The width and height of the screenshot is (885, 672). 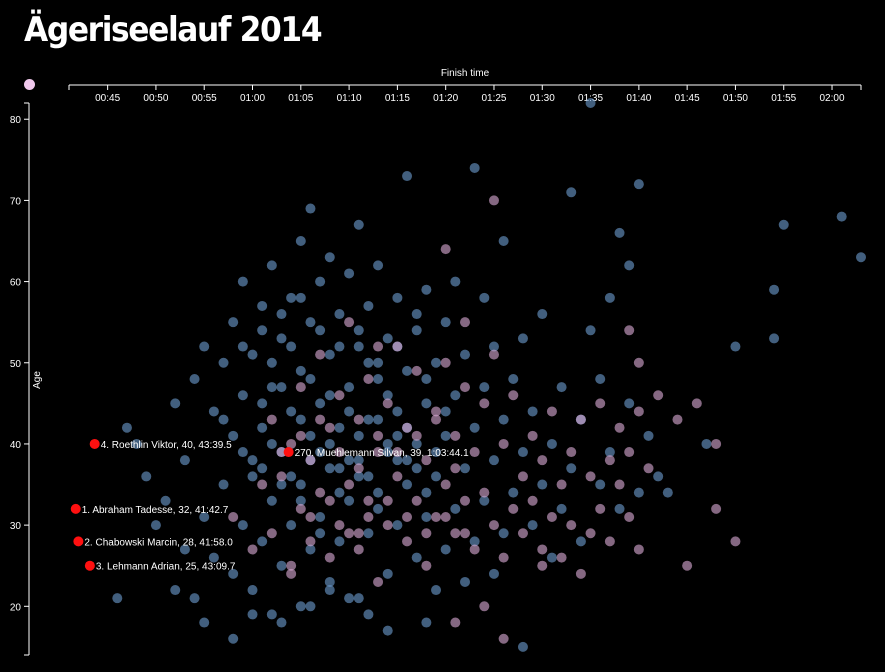 I want to click on highlight-runner: 1. Abraham Tadesse, 32, 41:42.7, so click(x=149, y=509).